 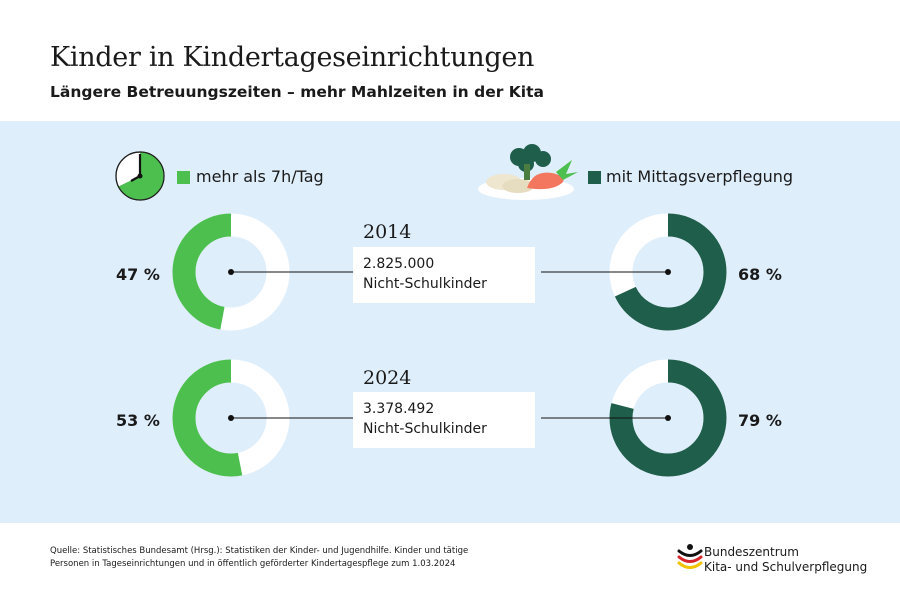 I want to click on legend-swatch-green, so click(x=183, y=177).